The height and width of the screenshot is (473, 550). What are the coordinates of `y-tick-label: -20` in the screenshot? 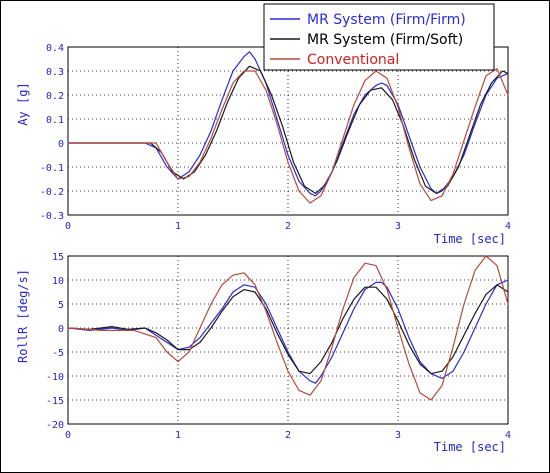 It's located at (55, 425).